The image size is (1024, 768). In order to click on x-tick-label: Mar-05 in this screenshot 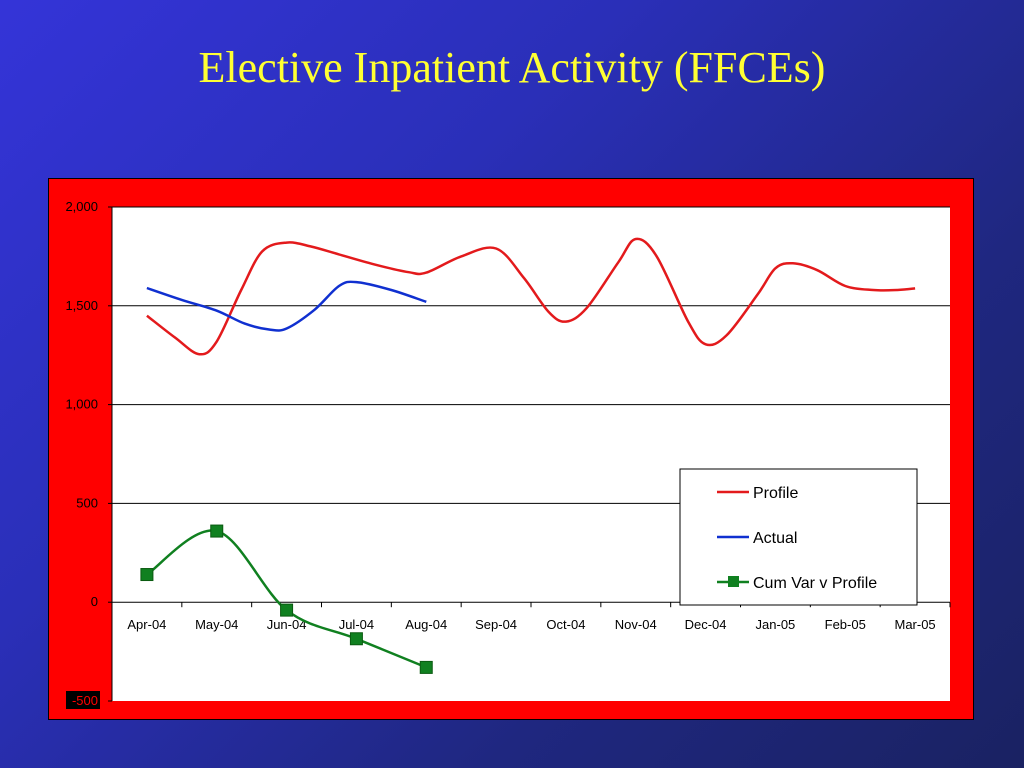, I will do `click(914, 624)`.